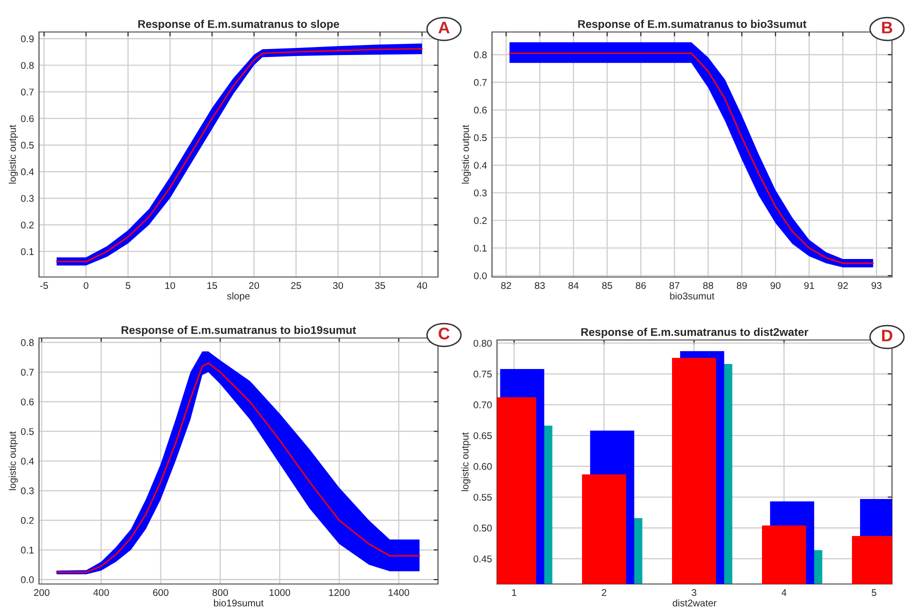 This screenshot has width=906, height=611. Describe the element at coordinates (604, 592) in the screenshot. I see `x-tick-label: 2` at that location.